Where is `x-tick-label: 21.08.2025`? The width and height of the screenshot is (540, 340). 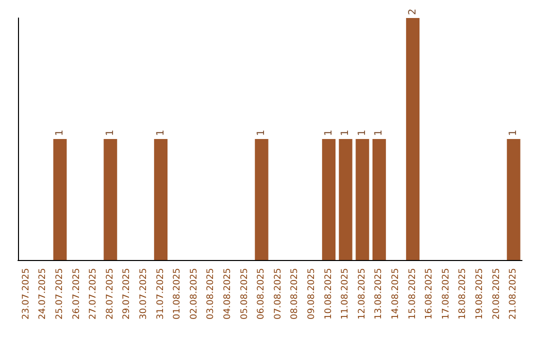 x-tick-label: 21.08.2025 is located at coordinates (513, 294).